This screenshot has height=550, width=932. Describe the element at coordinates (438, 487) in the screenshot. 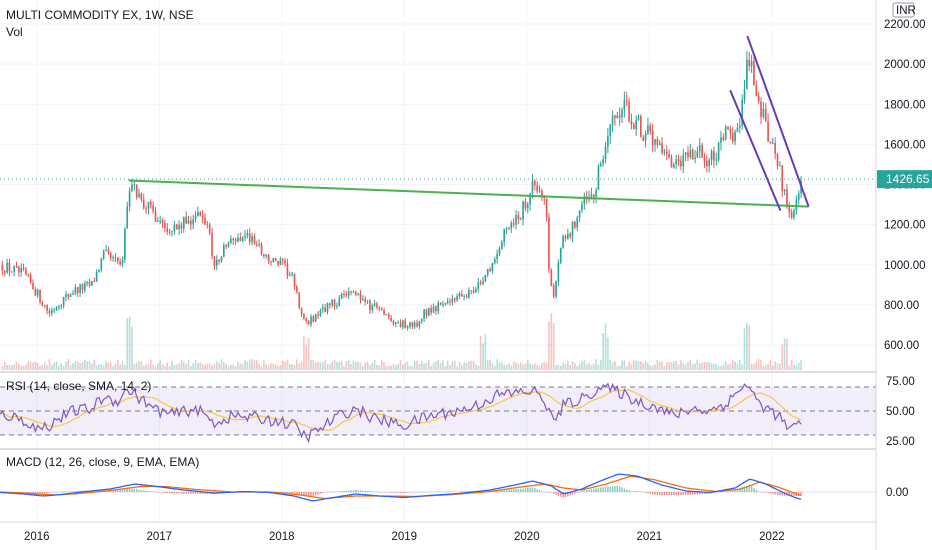

I see `macd-pane` at that location.